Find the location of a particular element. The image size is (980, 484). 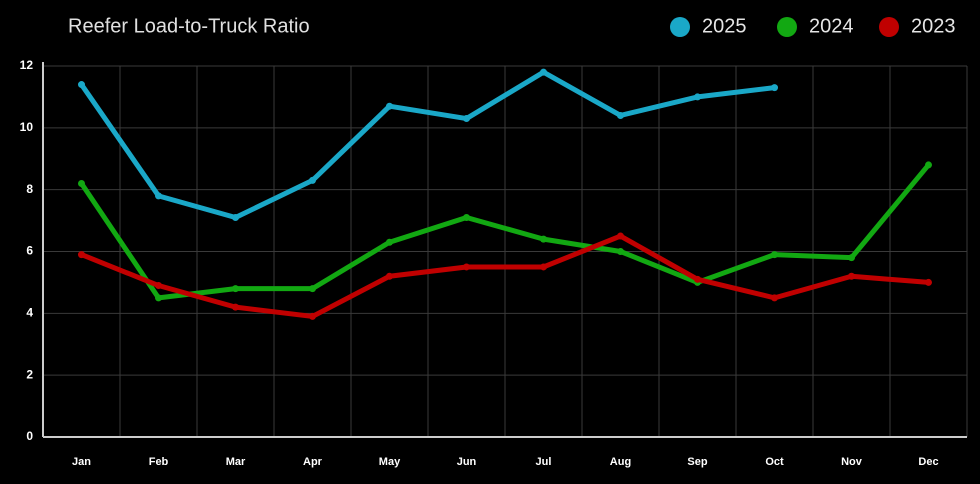

x-tick-label: Apr is located at coordinates (313, 462).